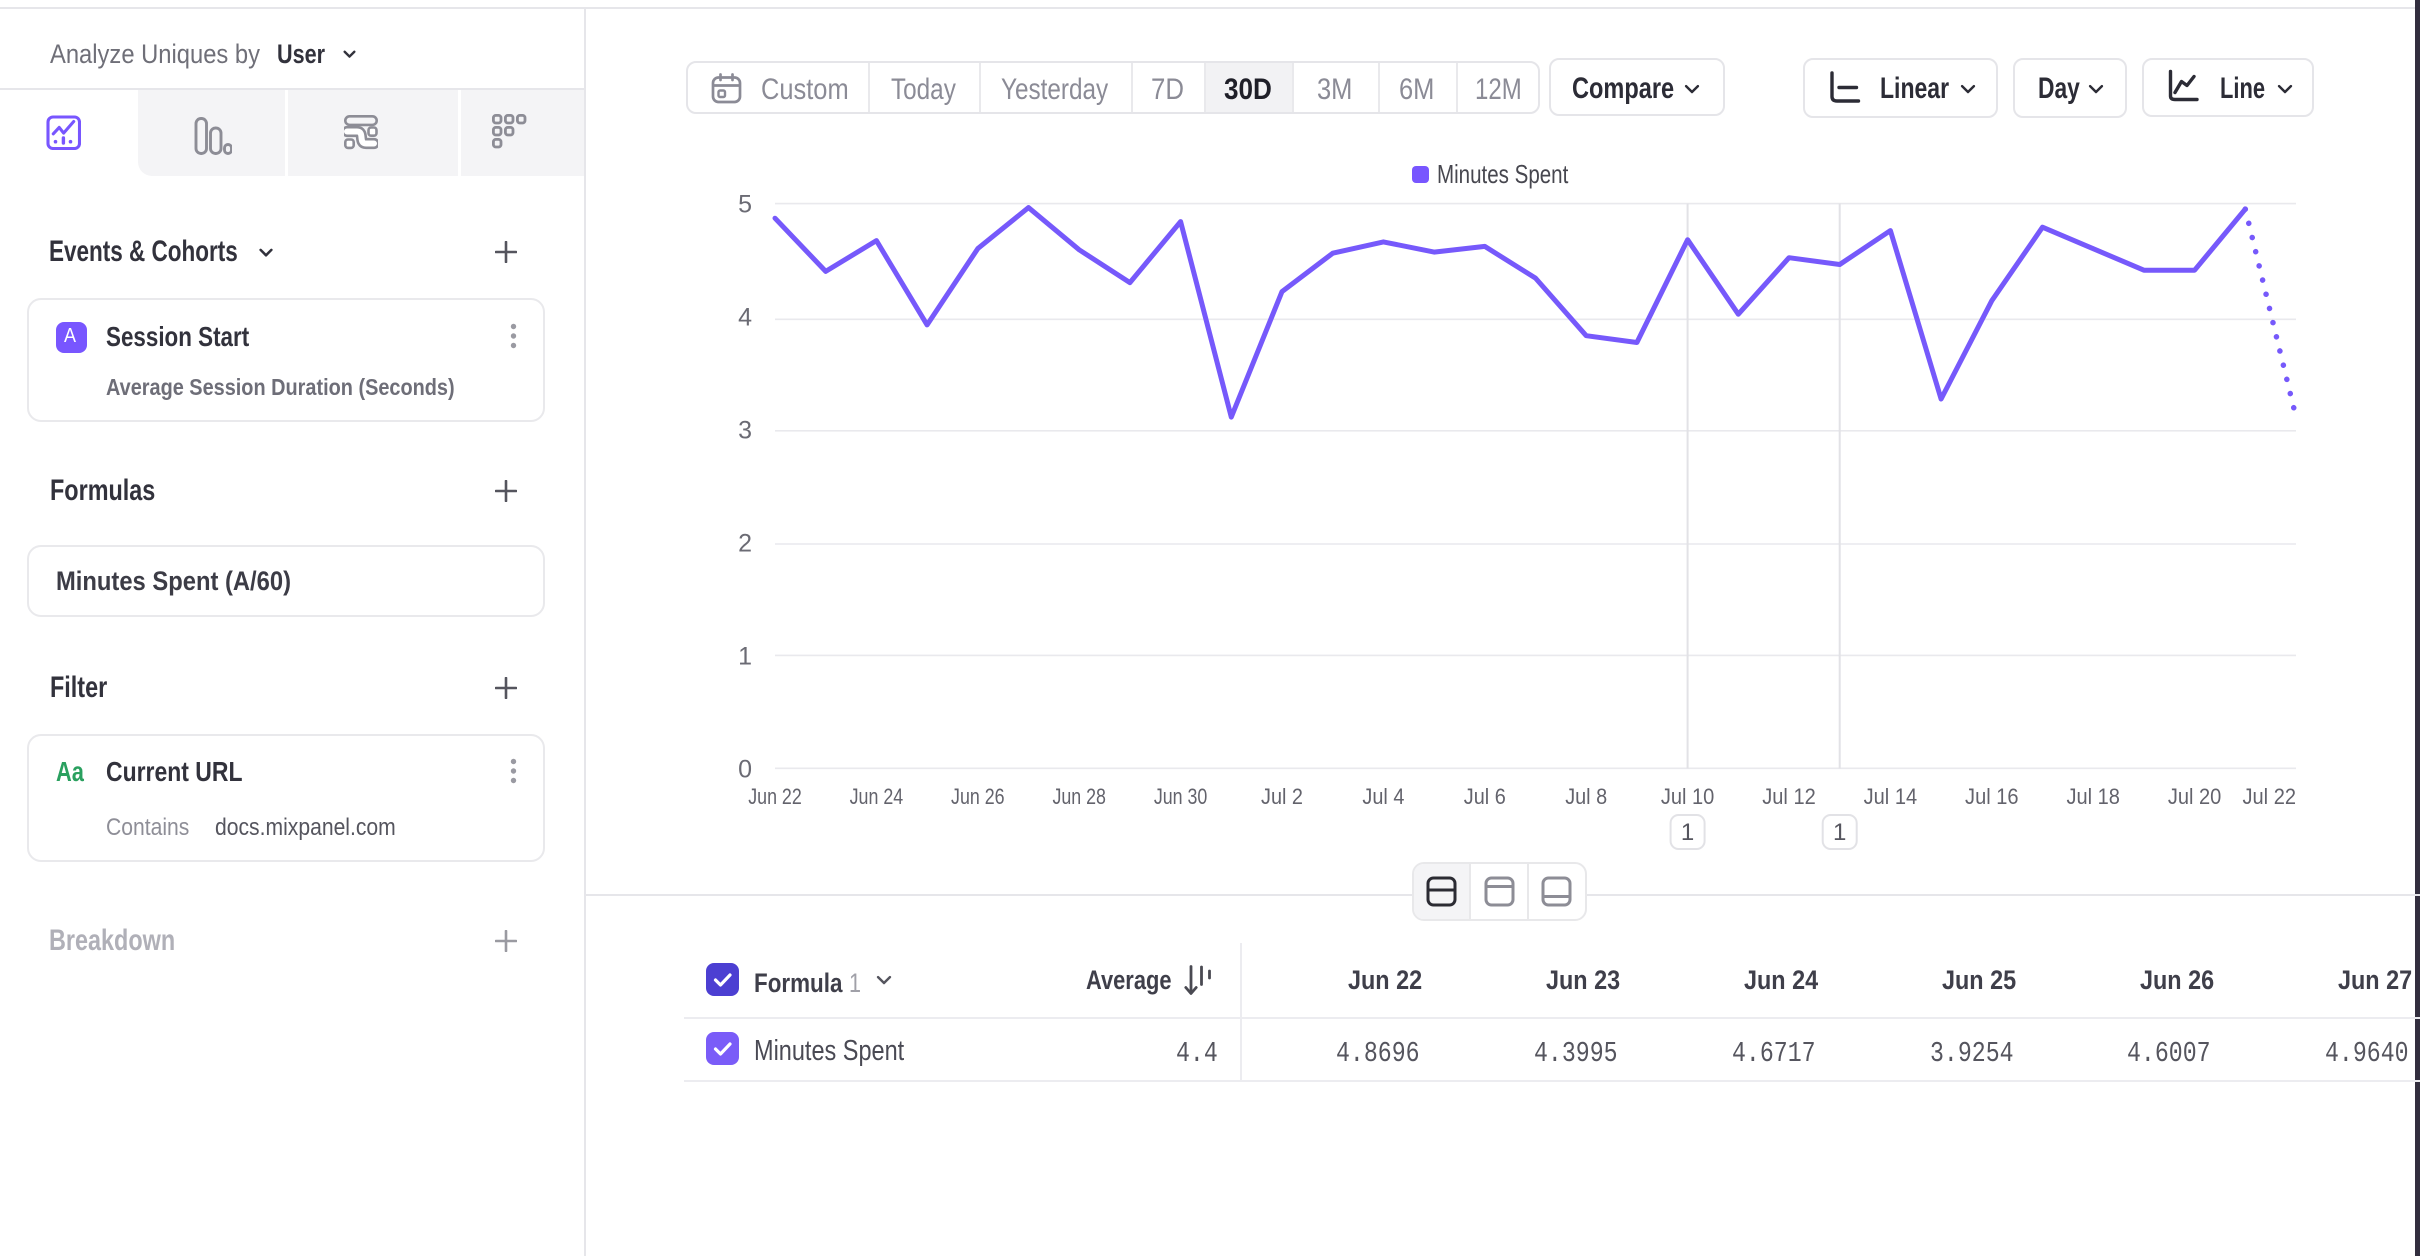 This screenshot has height=1256, width=2420. I want to click on svg-text: Jun 30, so click(1181, 796).